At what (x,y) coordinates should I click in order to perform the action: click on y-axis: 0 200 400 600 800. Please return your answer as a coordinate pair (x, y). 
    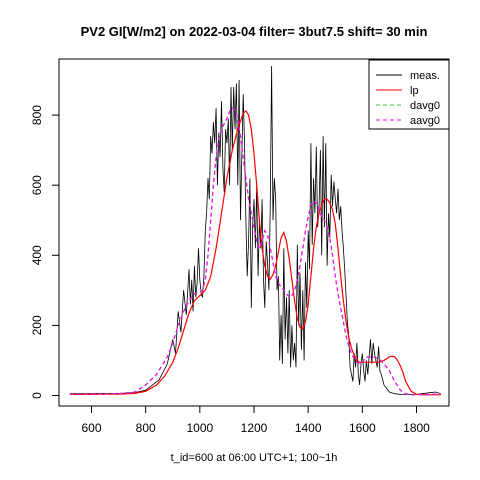
    Looking at the image, I should click on (45, 252).